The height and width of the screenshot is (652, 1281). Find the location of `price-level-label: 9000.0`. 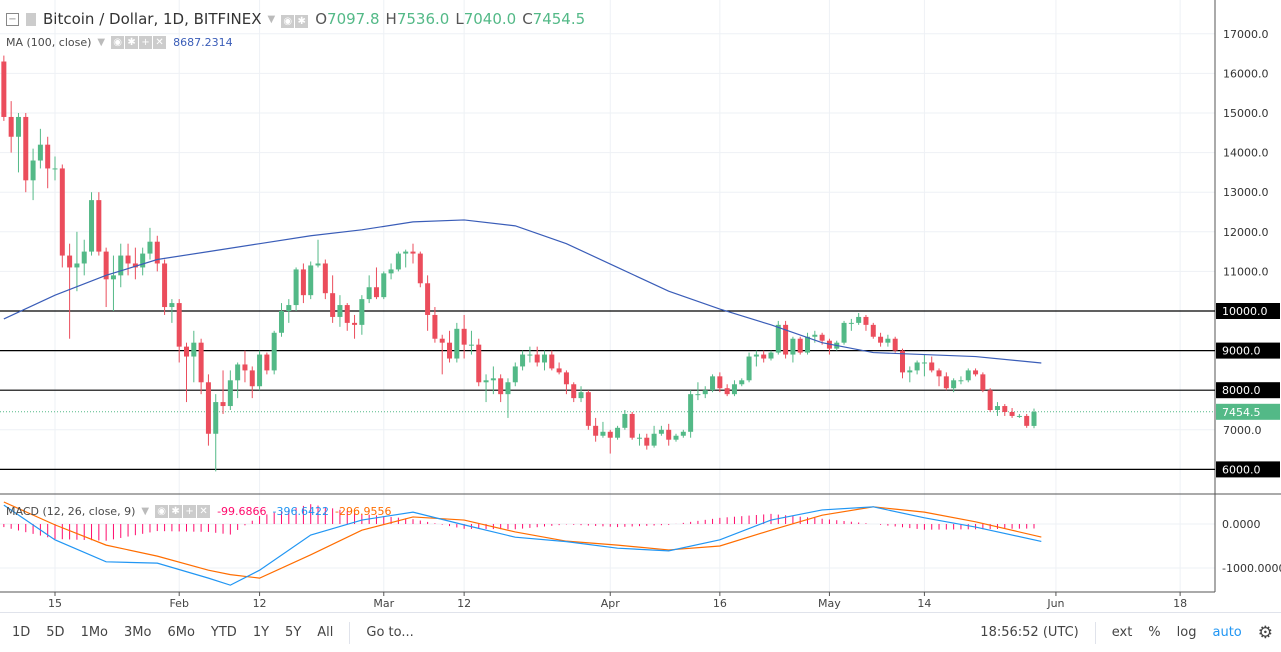

price-level-label: 9000.0 is located at coordinates (1241, 351).